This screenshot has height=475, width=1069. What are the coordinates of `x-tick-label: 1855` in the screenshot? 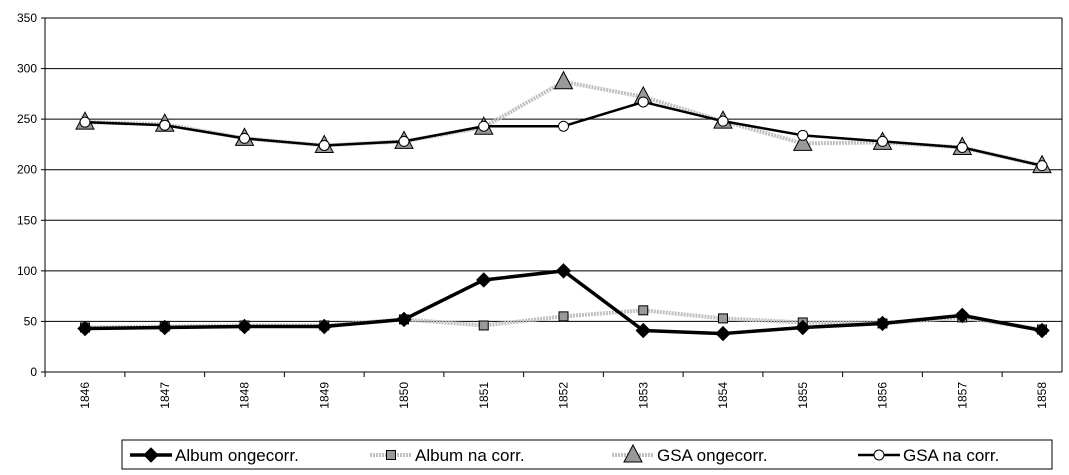 It's located at (803, 395).